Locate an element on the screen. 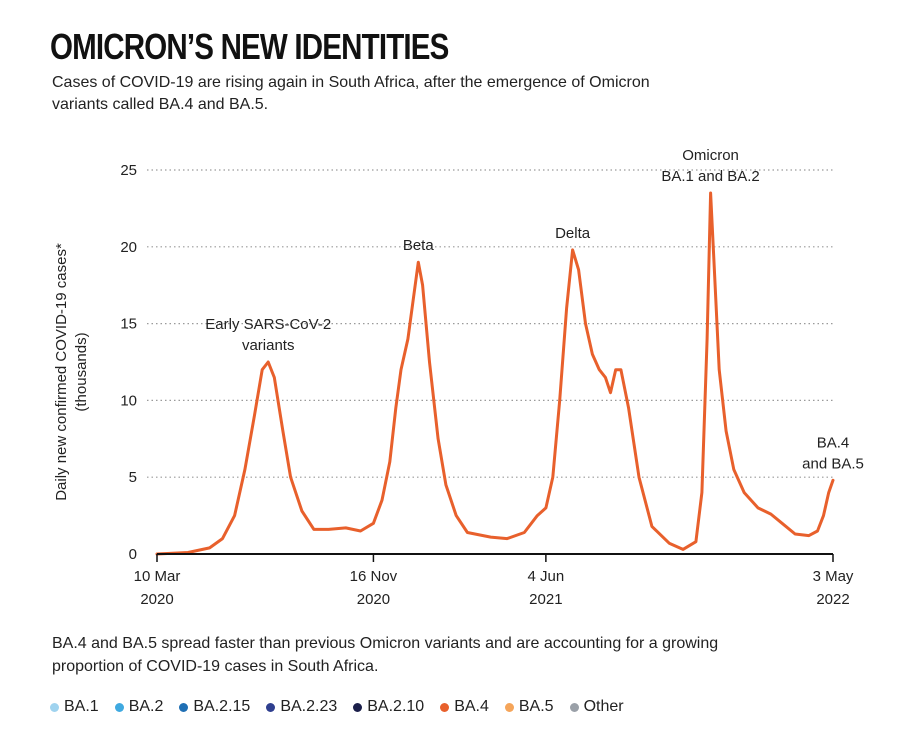  legend-label: BA.1 is located at coordinates (81, 706).